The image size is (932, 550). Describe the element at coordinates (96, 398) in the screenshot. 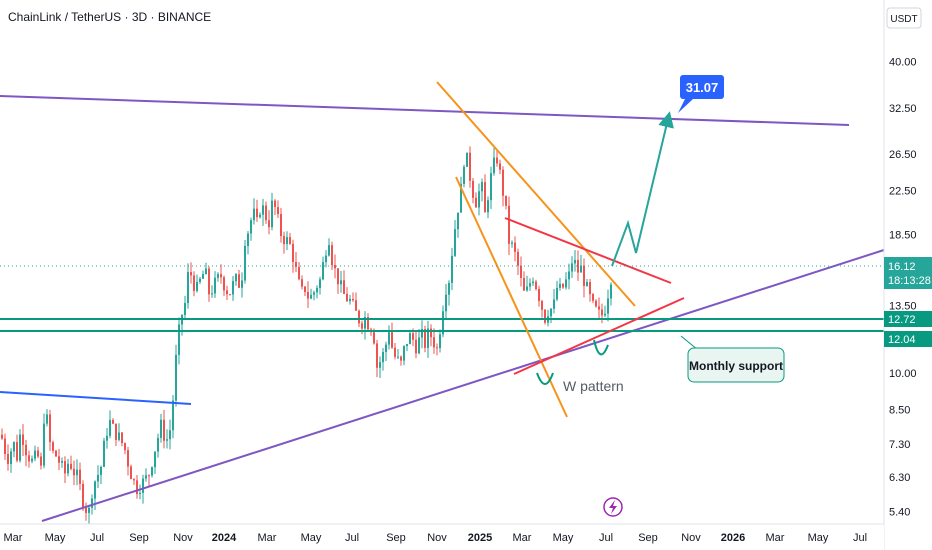

I see `old-resistance-line` at that location.